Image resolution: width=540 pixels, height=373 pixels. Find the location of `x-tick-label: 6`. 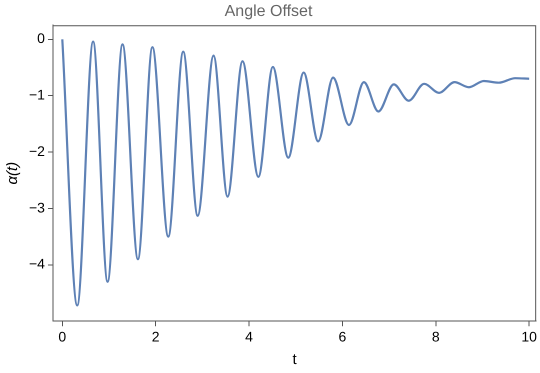

x-tick-label: 6 is located at coordinates (342, 336).